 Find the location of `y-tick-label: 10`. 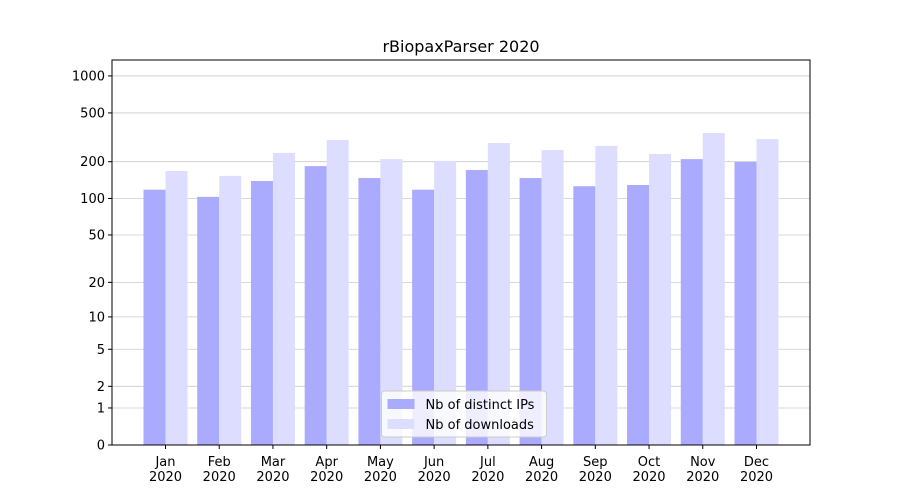

y-tick-label: 10 is located at coordinates (96, 317).